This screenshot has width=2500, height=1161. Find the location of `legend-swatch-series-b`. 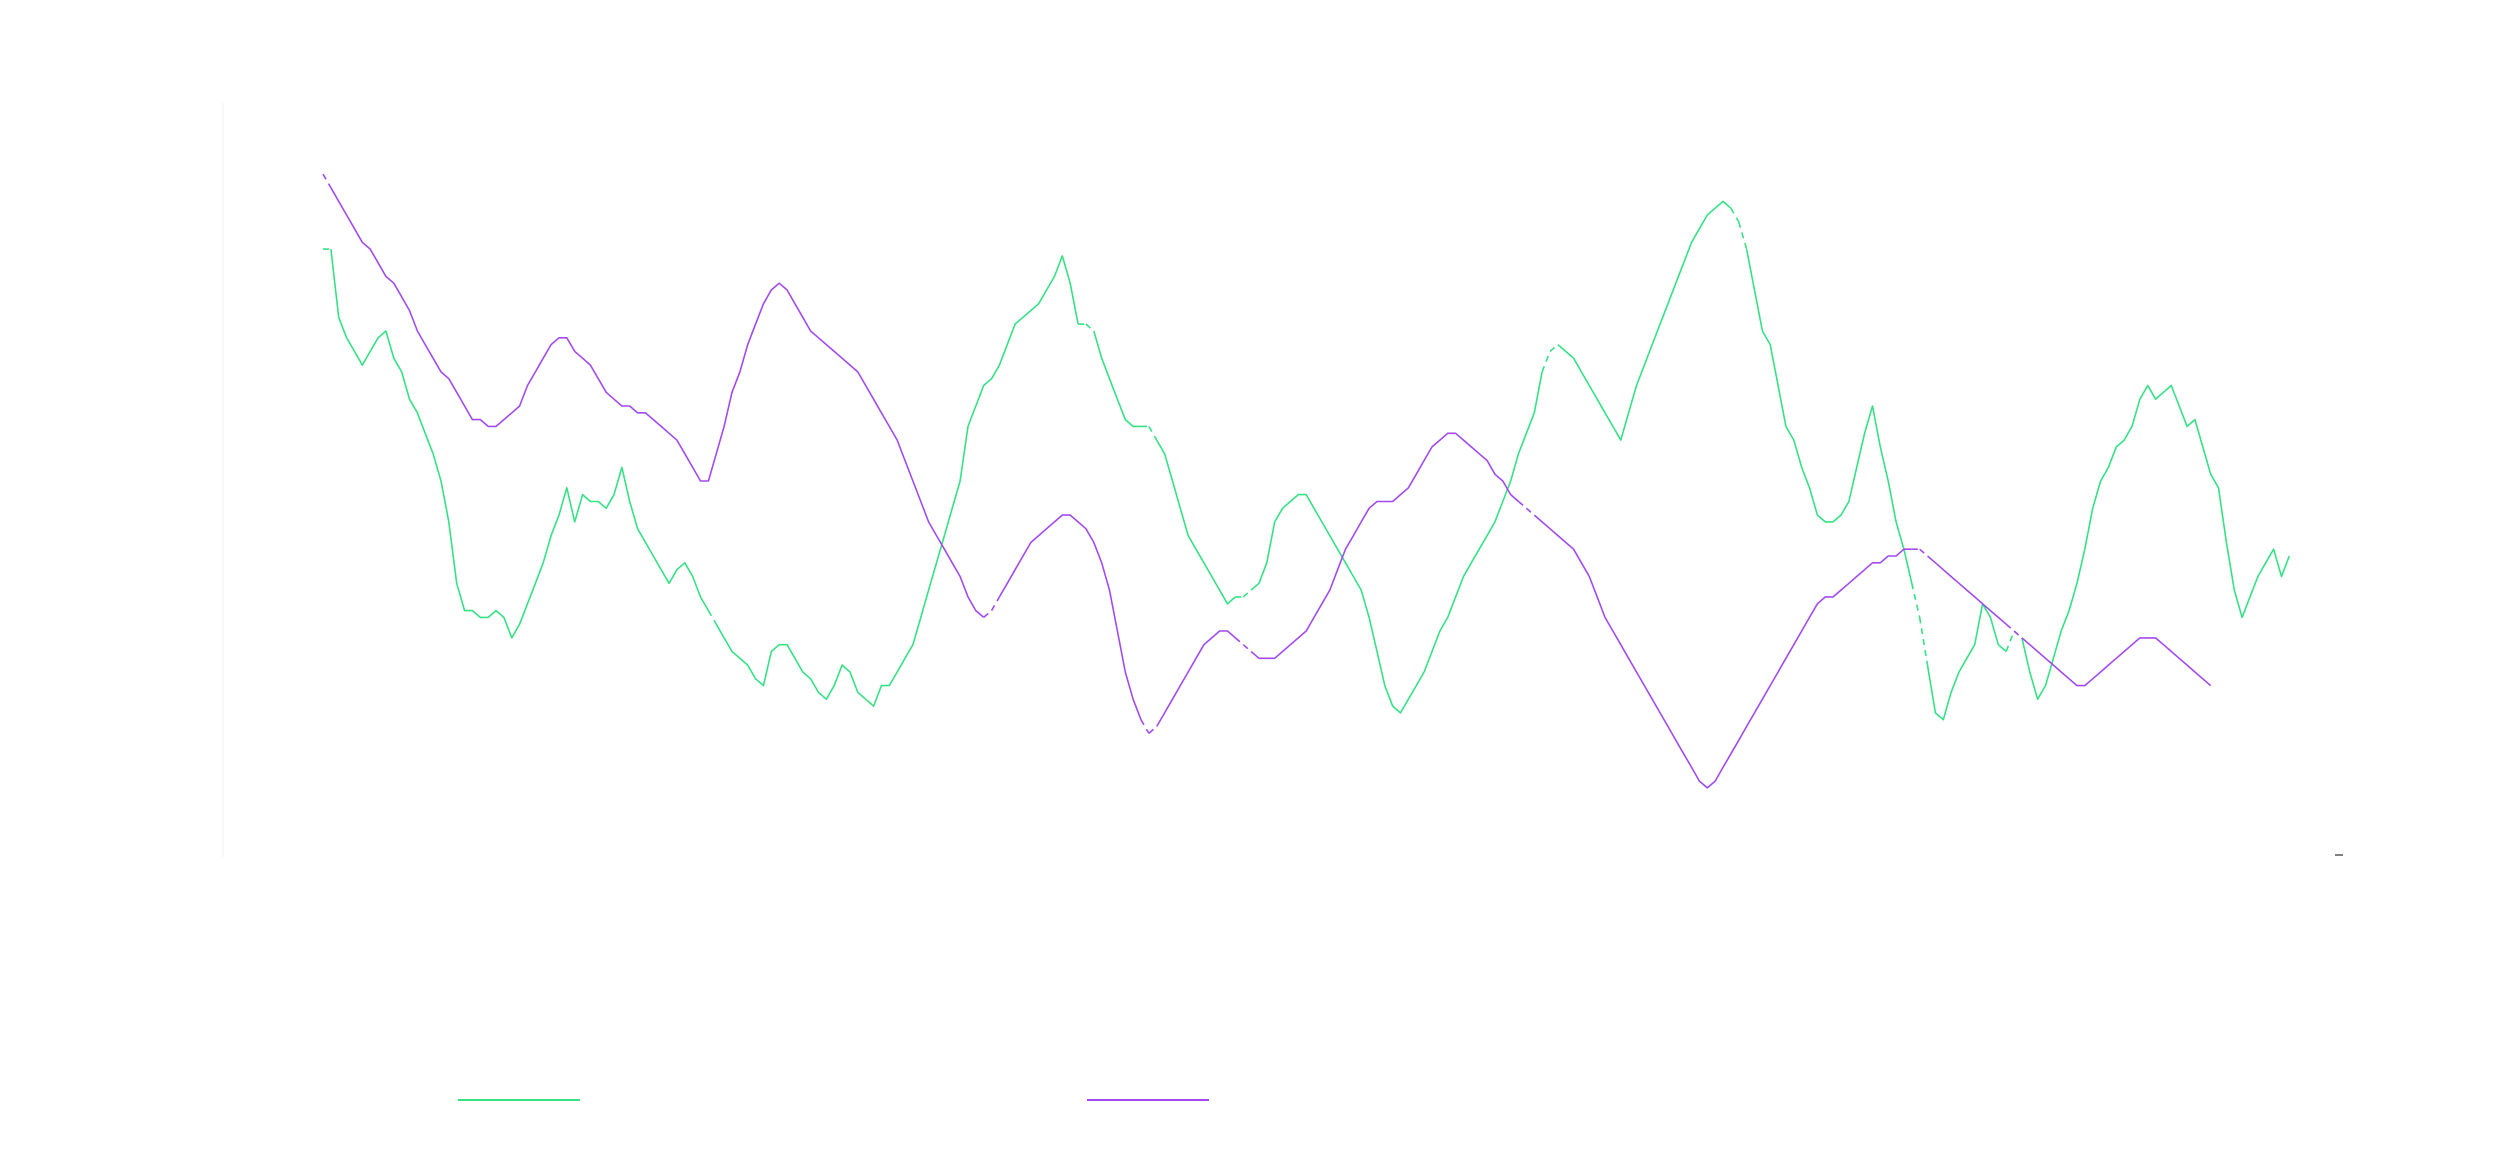

legend-swatch-series-b is located at coordinates (1148, 1100).